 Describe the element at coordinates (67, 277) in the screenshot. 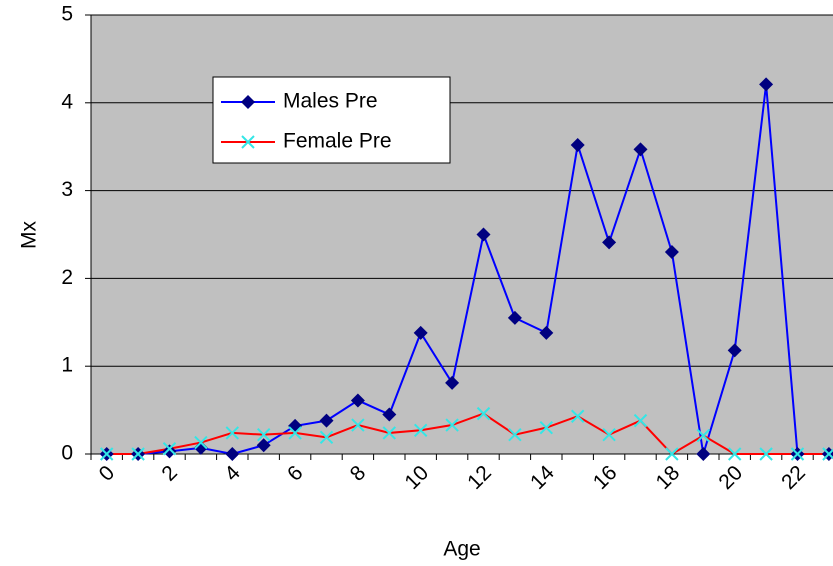

I see `y-tick-label: 2` at that location.